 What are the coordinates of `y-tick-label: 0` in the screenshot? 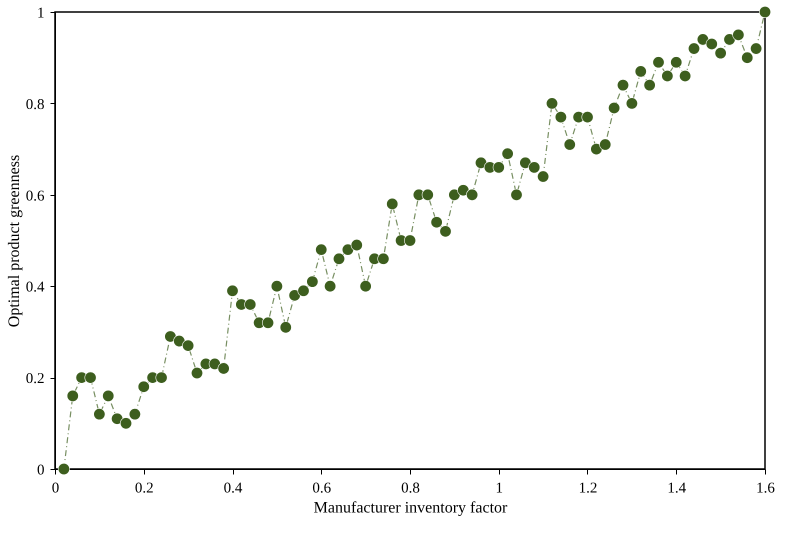 It's located at (40, 470).